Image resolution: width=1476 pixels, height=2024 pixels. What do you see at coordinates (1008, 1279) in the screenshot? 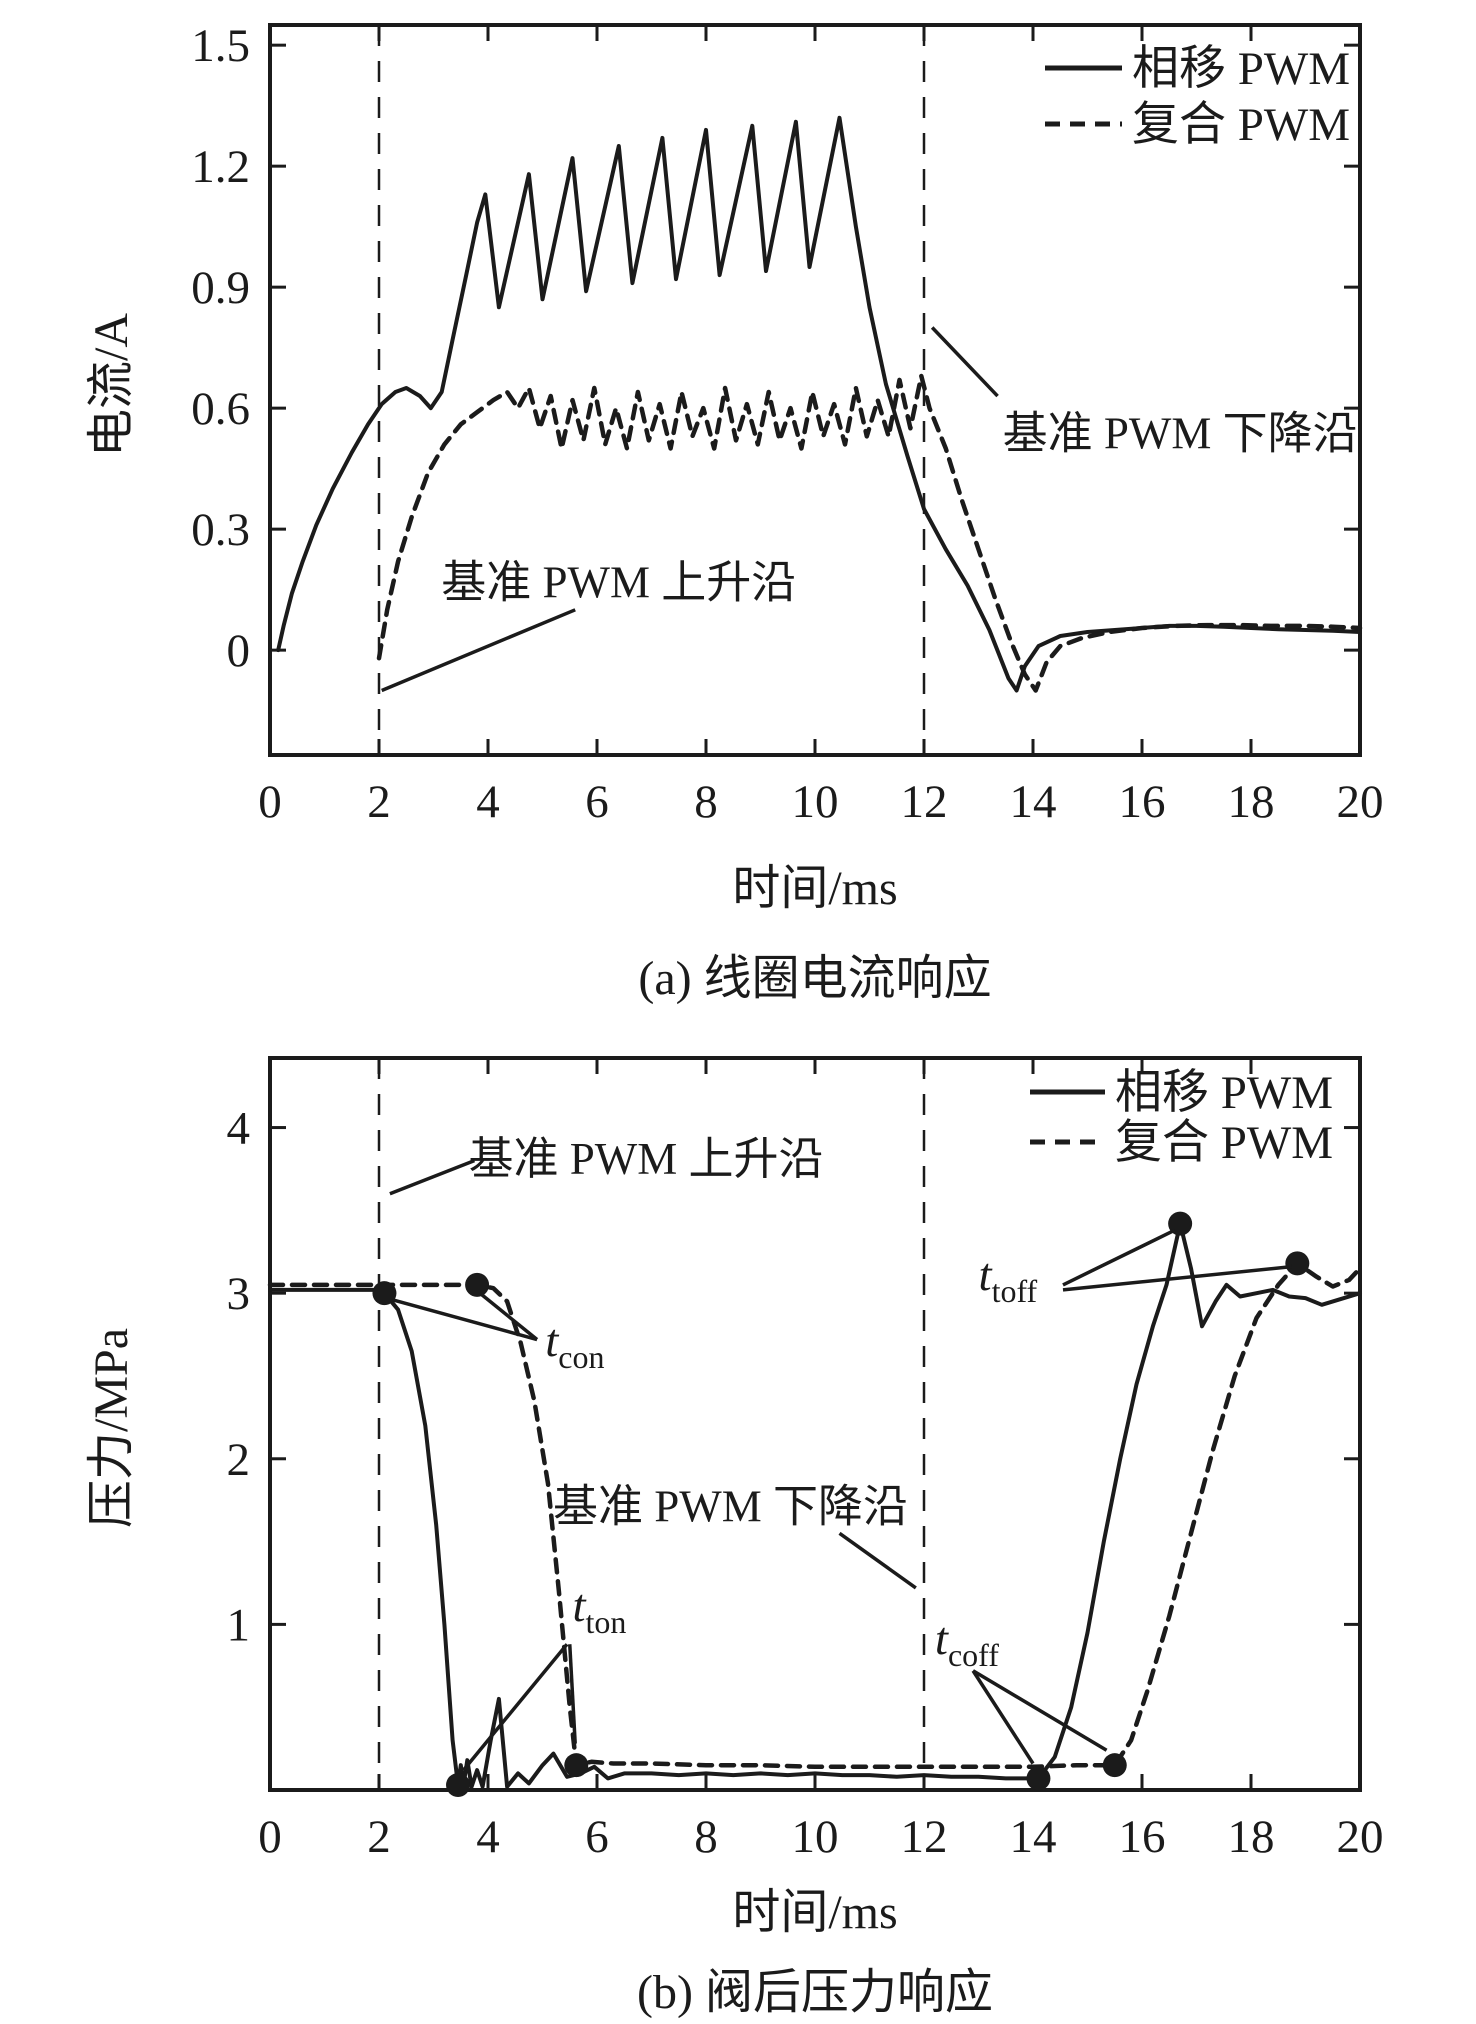
I see `annotation-text: ttoff` at bounding box center [1008, 1279].